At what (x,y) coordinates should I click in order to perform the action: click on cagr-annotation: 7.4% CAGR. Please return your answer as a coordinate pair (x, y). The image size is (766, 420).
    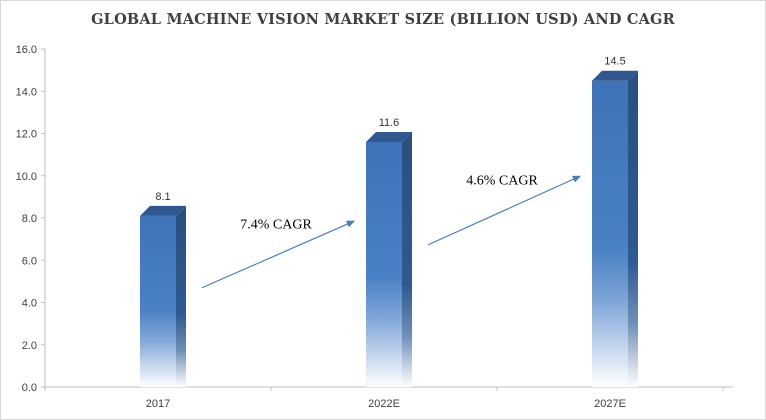
    Looking at the image, I should click on (278, 253).